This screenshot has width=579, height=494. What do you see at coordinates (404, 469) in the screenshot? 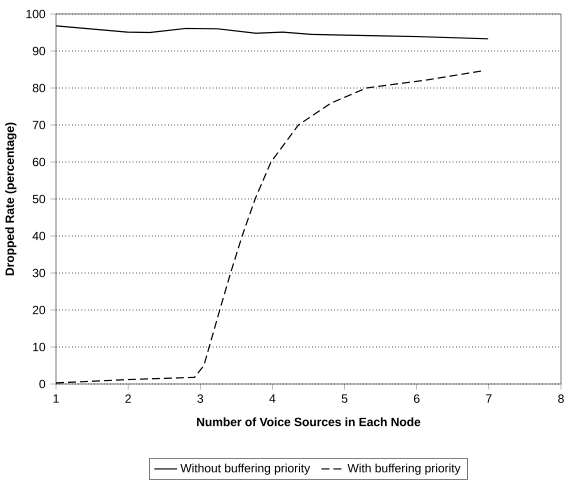
I see `legend-label: With buffering priority` at bounding box center [404, 469].